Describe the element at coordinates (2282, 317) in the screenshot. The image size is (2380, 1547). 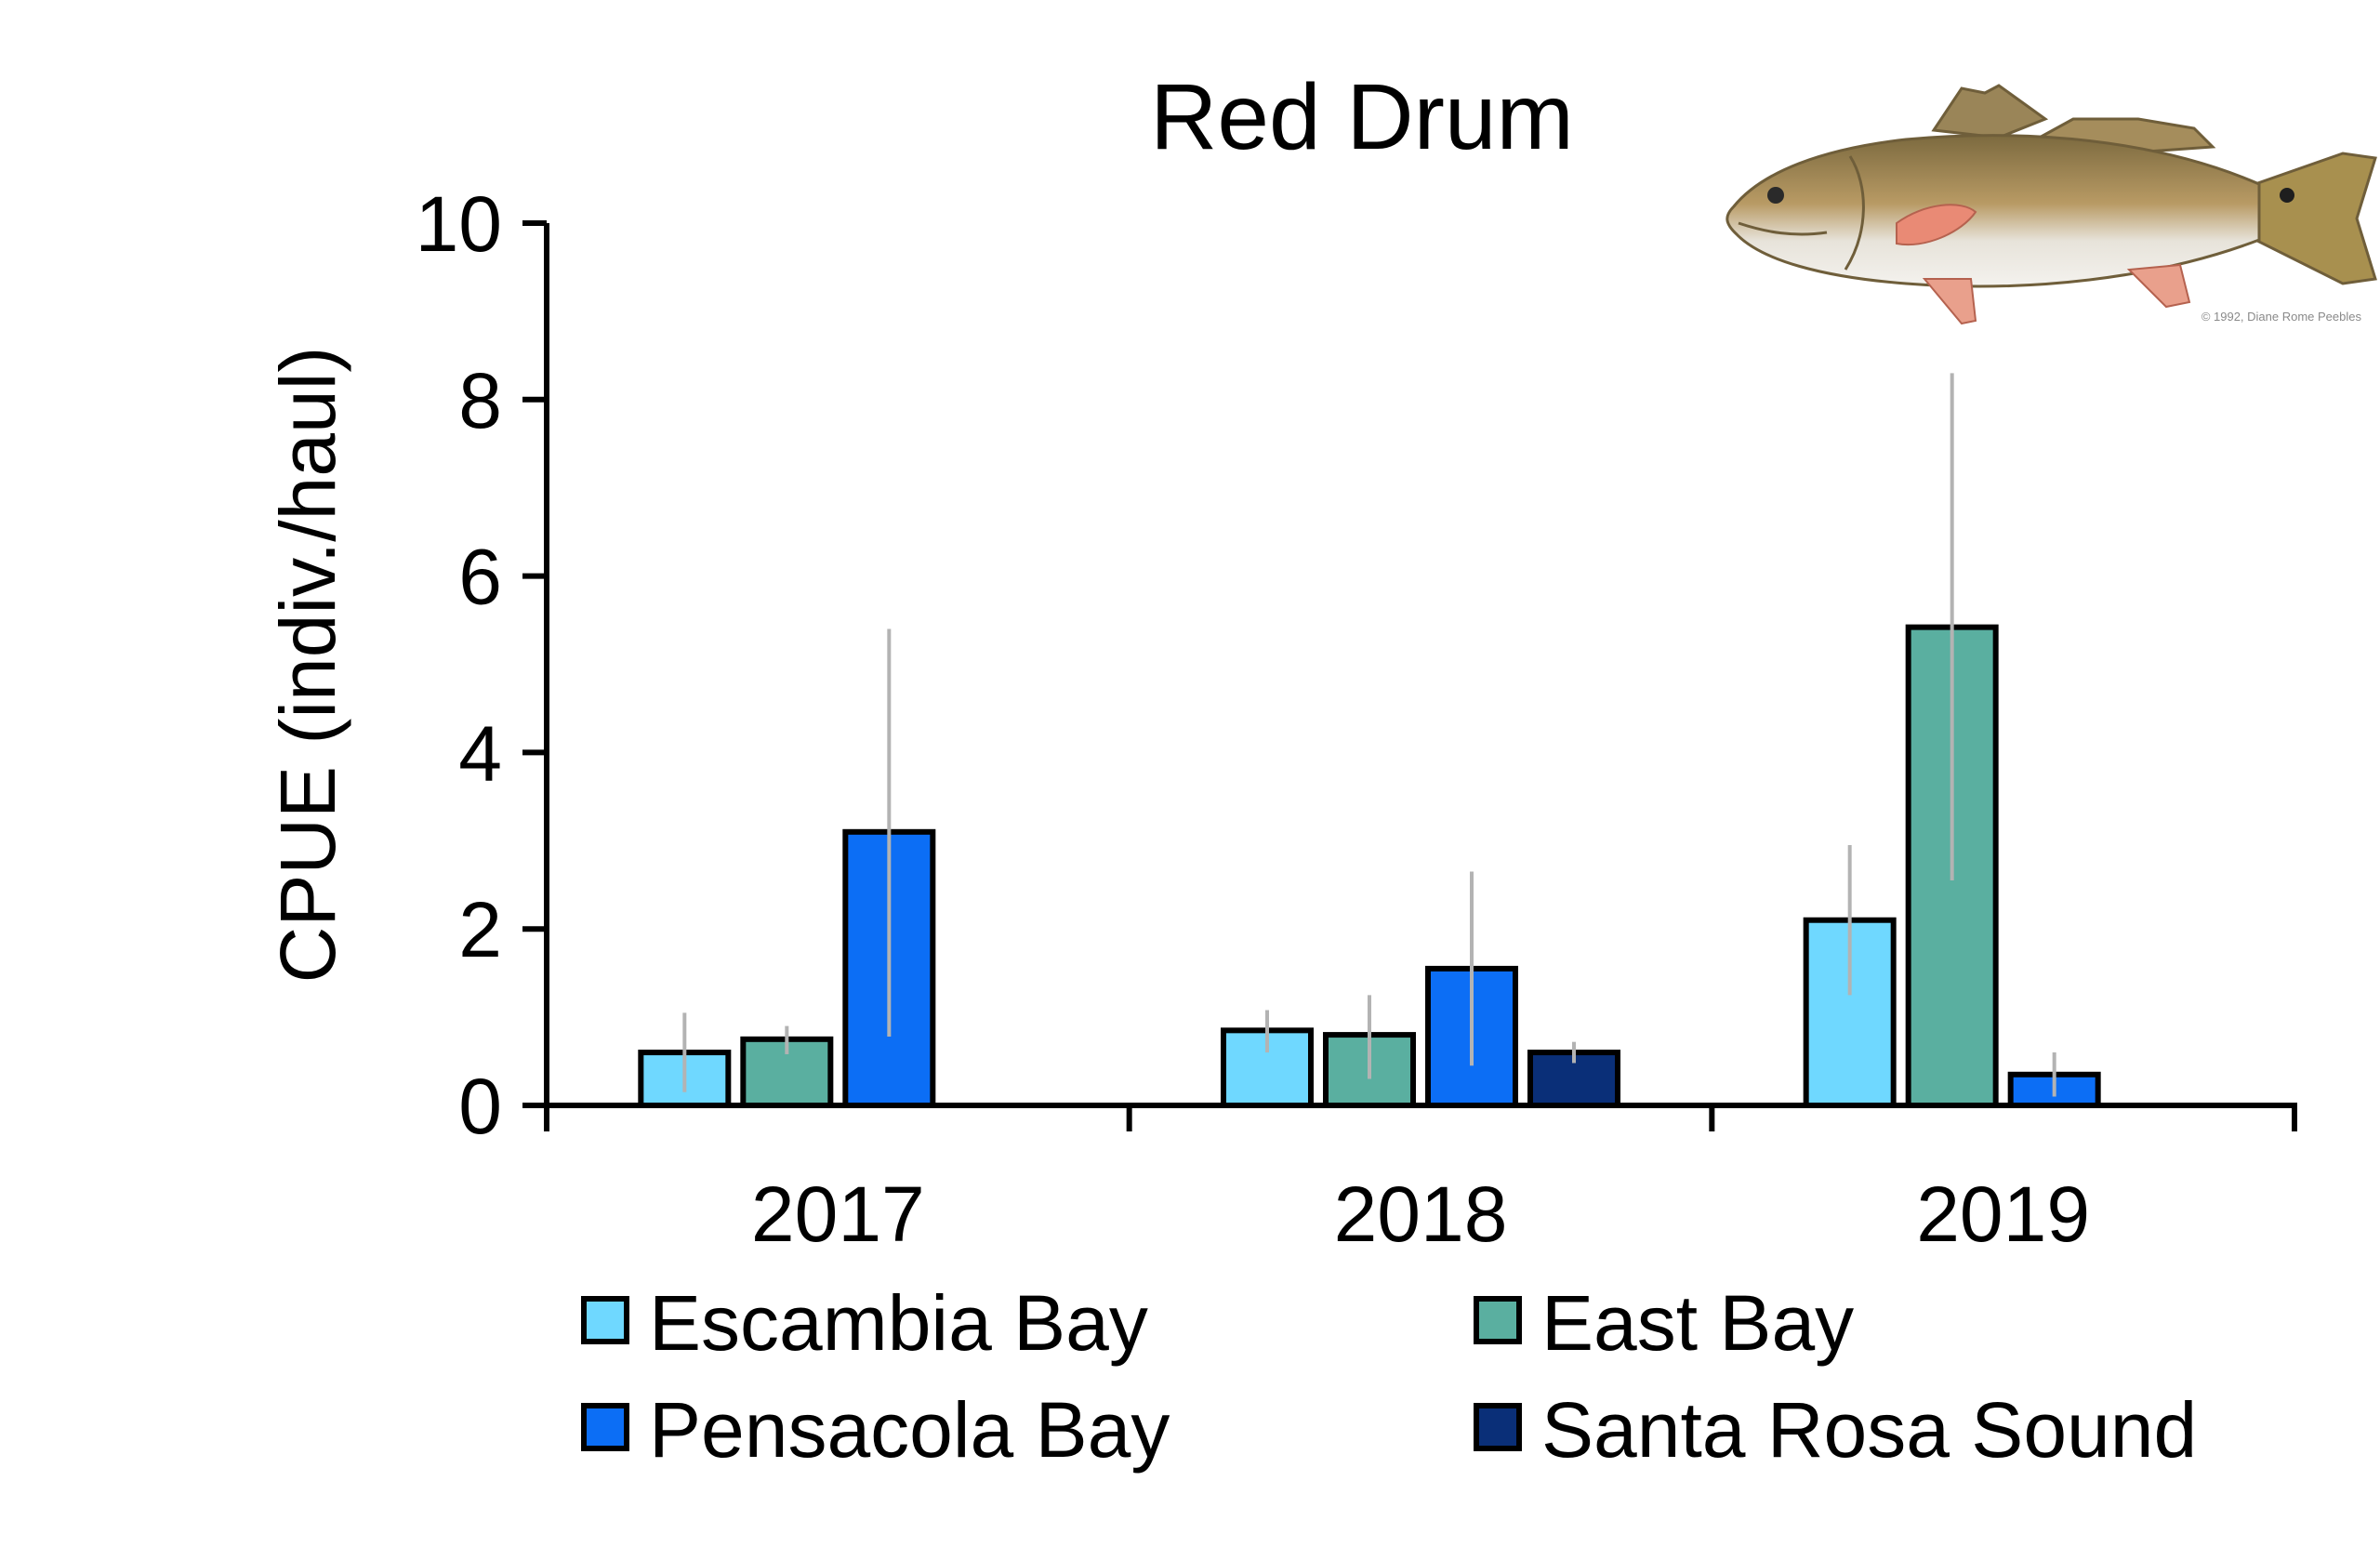
I see `illustration-credit: © 1992, Diane Rome Peebles` at that location.